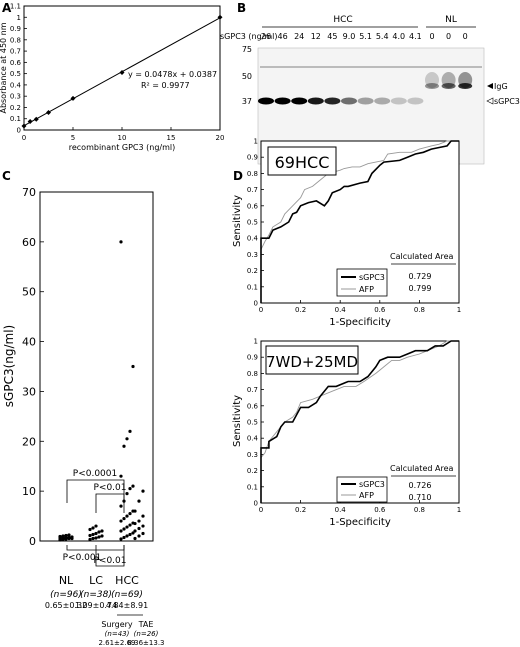  Describe the element at coordinates (252, 158) in the screenshot. I see `panel-d1-ytick-label: 0.9` at that location.